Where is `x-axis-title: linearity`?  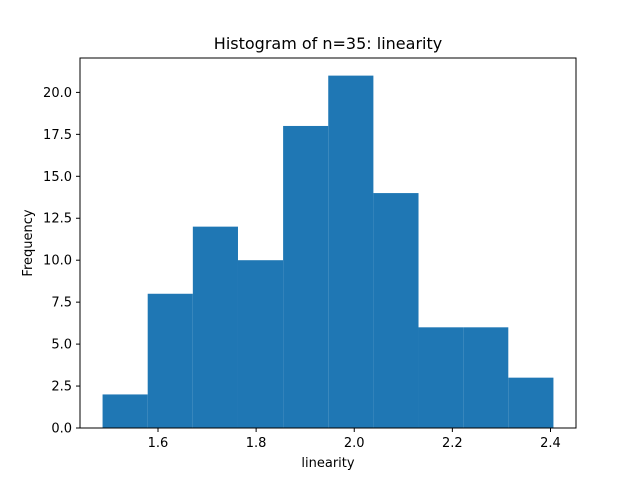 x-axis-title: linearity is located at coordinates (327, 463).